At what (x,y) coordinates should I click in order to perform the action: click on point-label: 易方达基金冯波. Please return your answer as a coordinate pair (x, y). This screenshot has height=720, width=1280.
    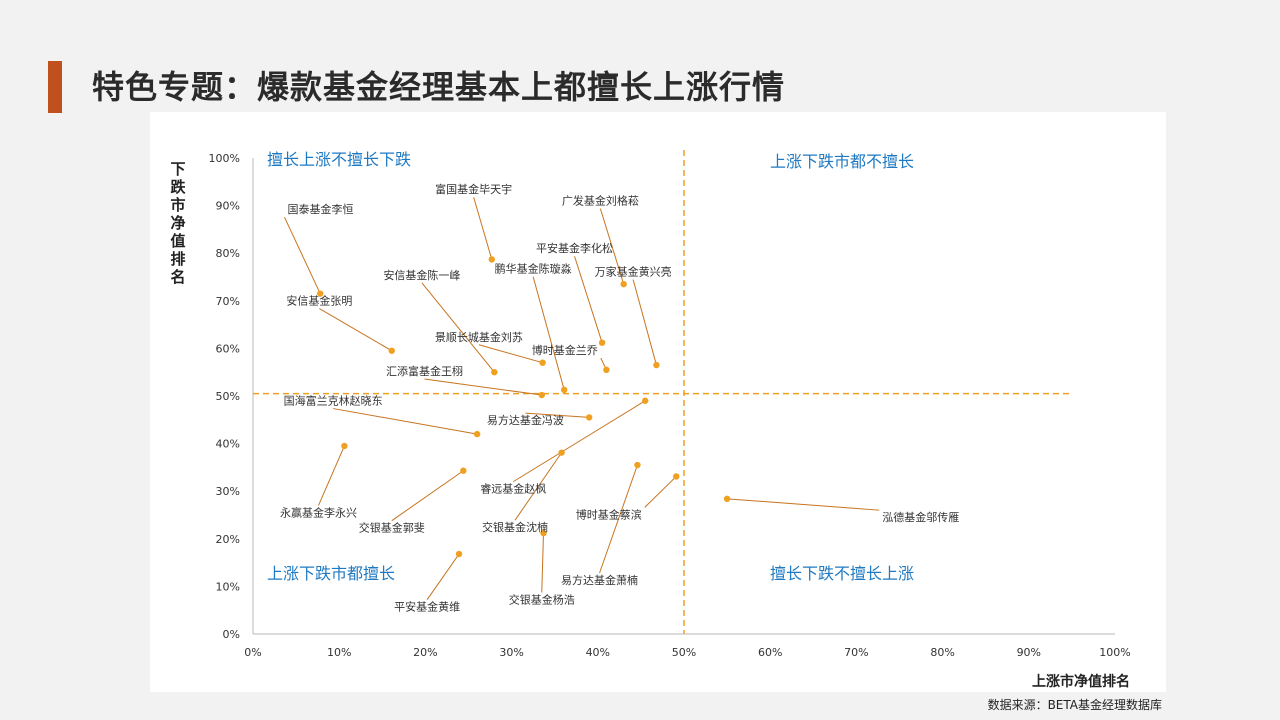
    Looking at the image, I should click on (525, 420).